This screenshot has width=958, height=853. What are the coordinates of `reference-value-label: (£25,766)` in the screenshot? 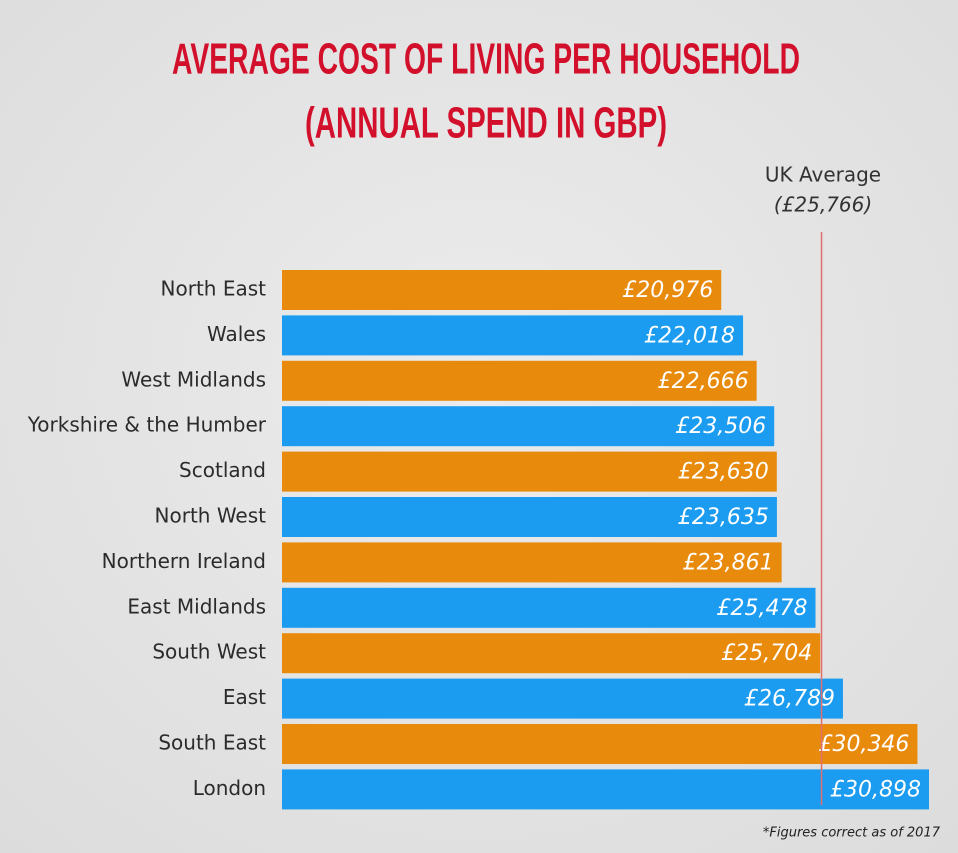 It's located at (823, 205).